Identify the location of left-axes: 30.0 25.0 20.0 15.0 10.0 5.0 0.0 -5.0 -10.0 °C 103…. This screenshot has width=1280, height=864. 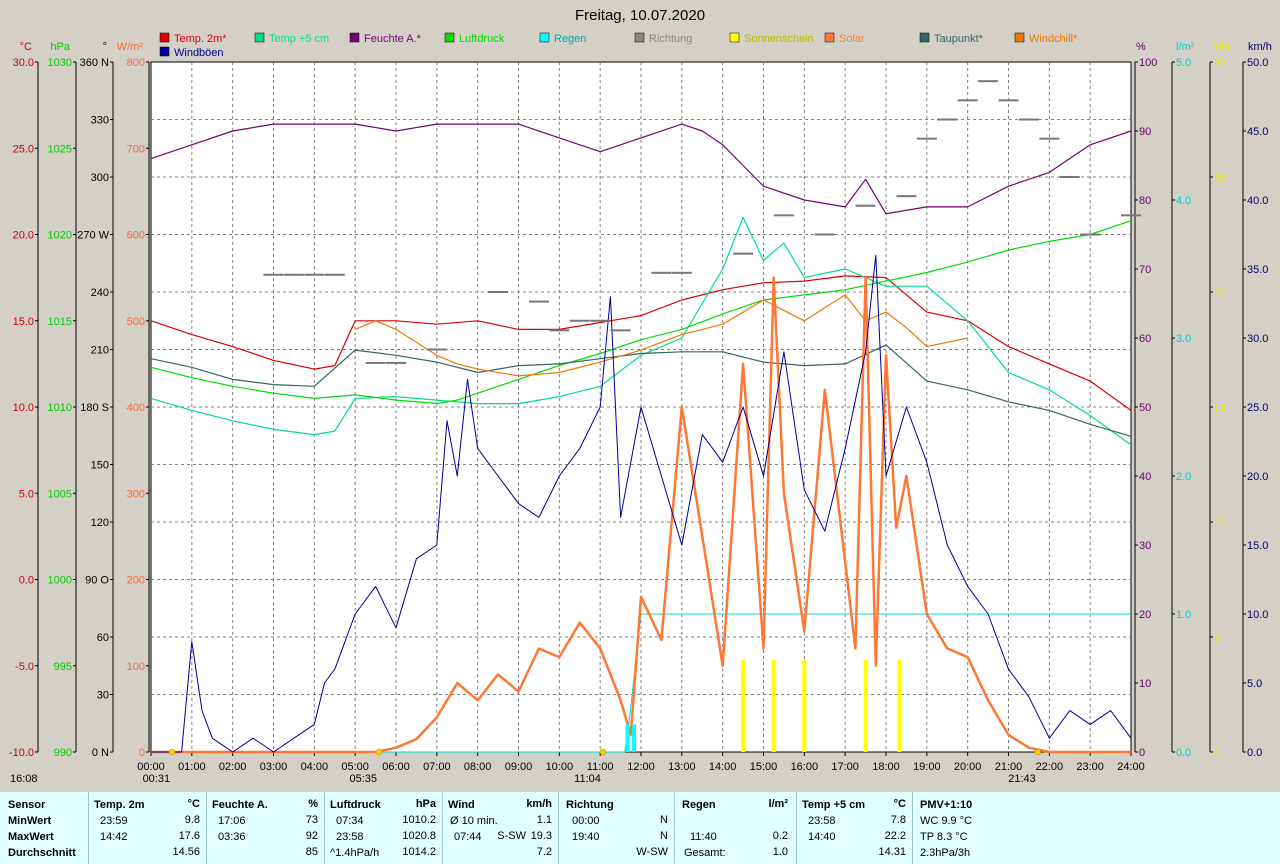
(79, 400).